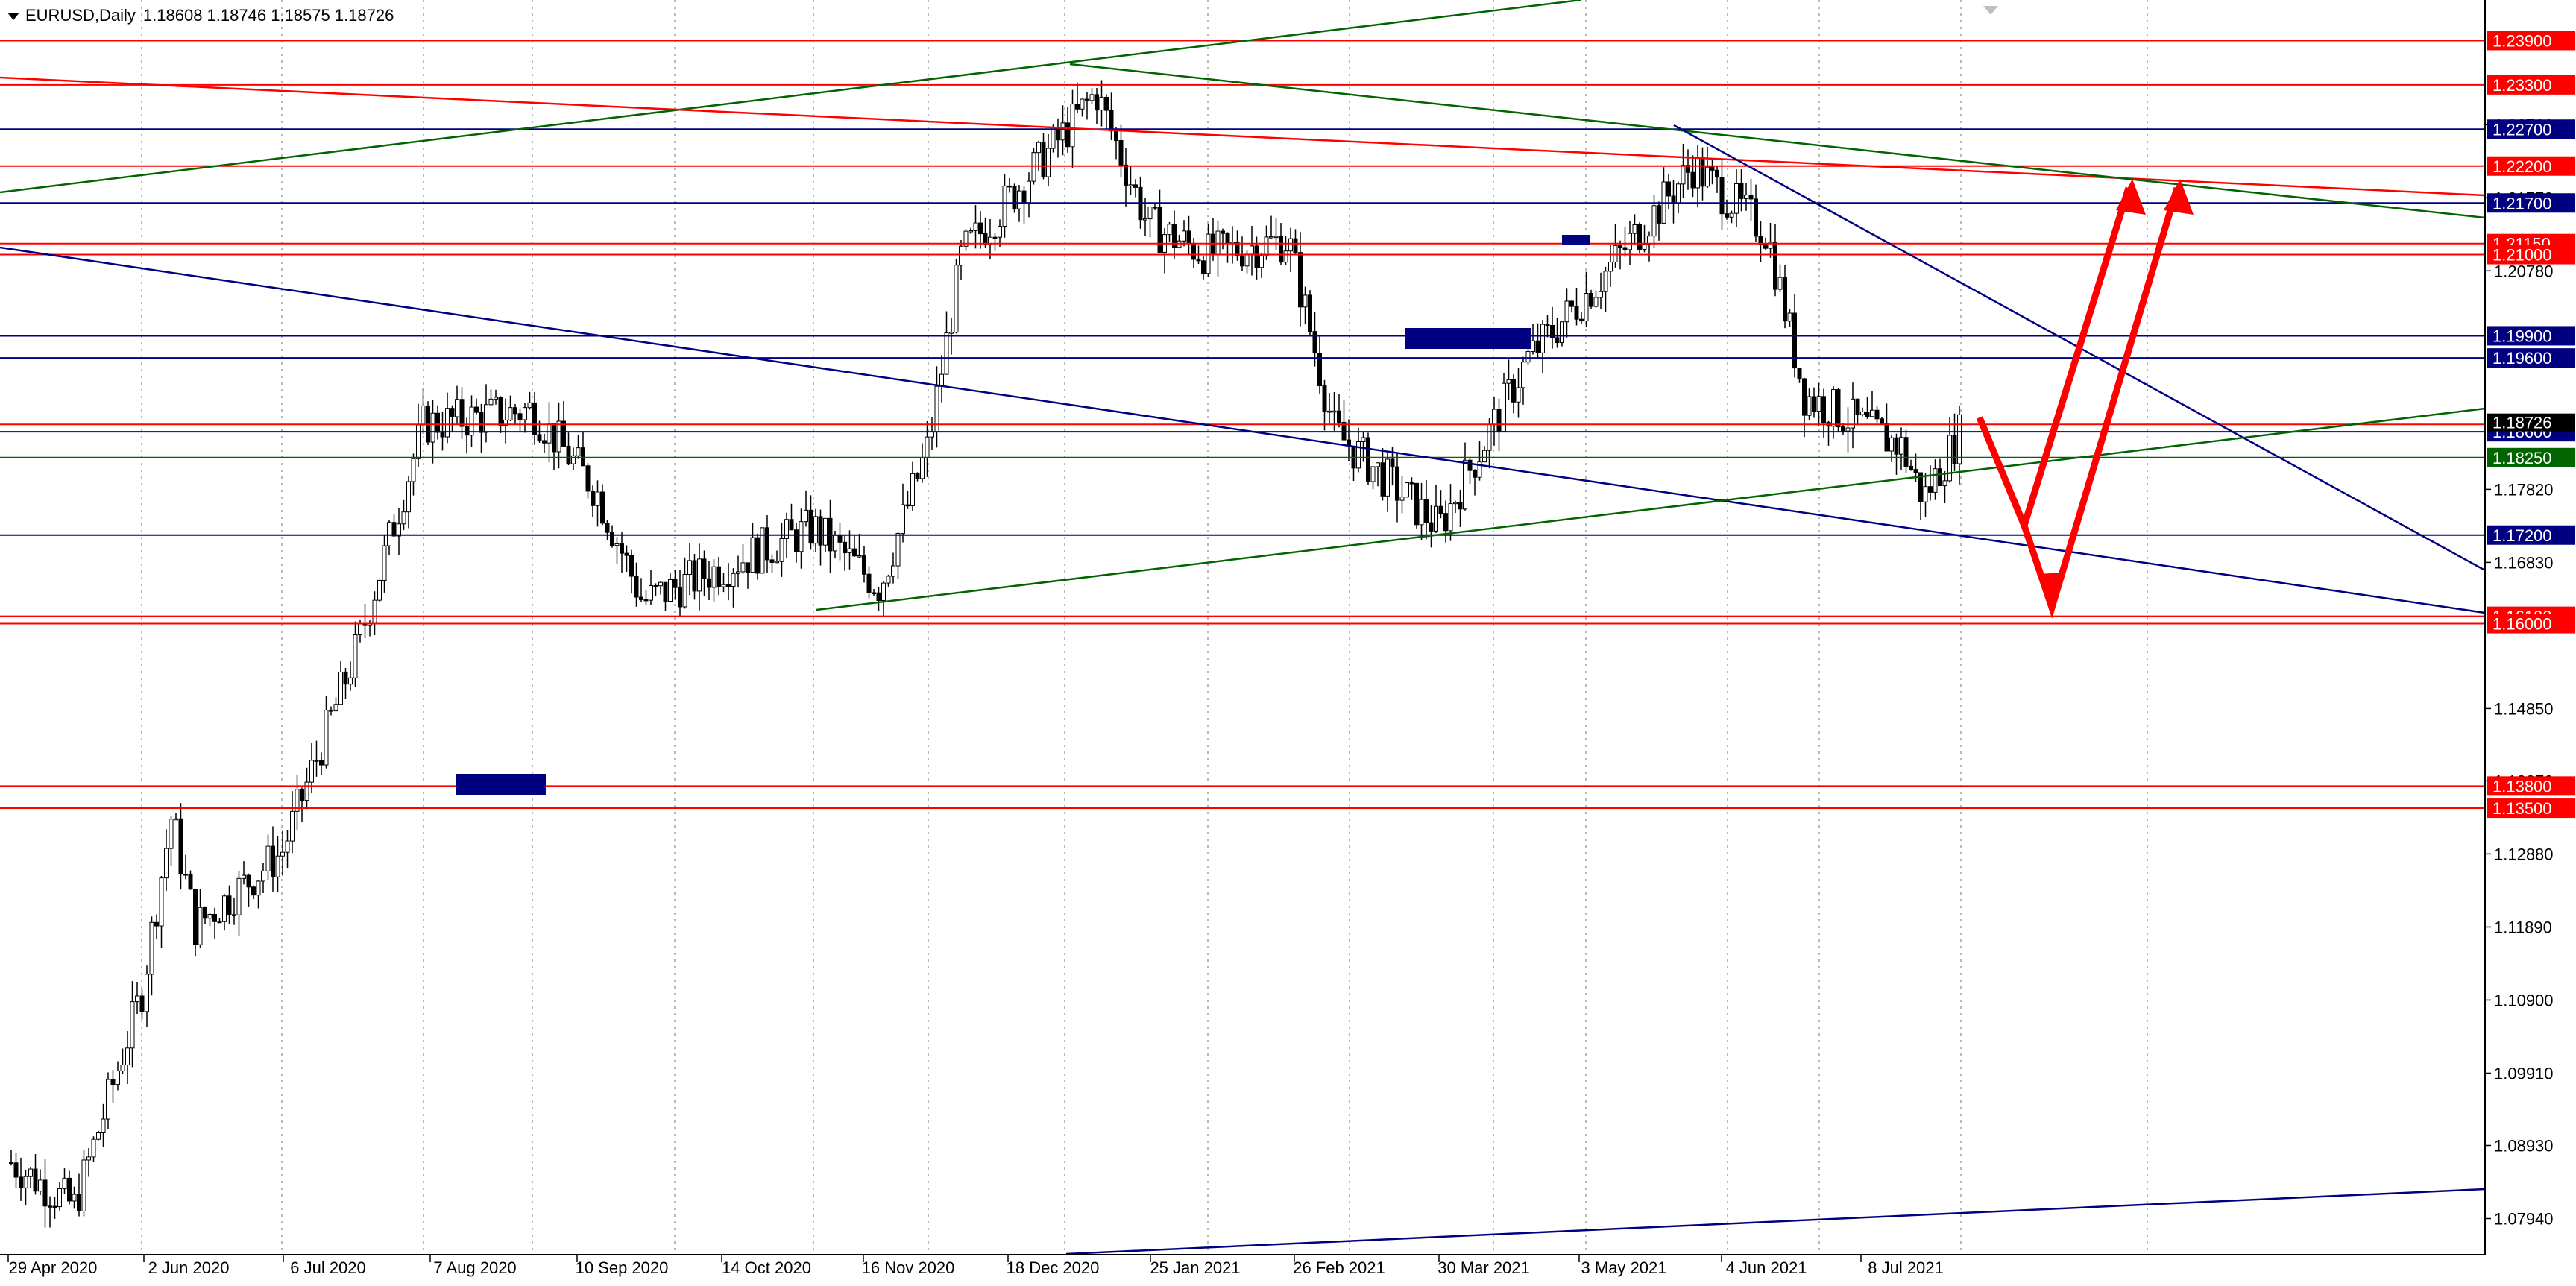  Describe the element at coordinates (2524, 271) in the screenshot. I see `price-tick-label: 1.20780` at that location.